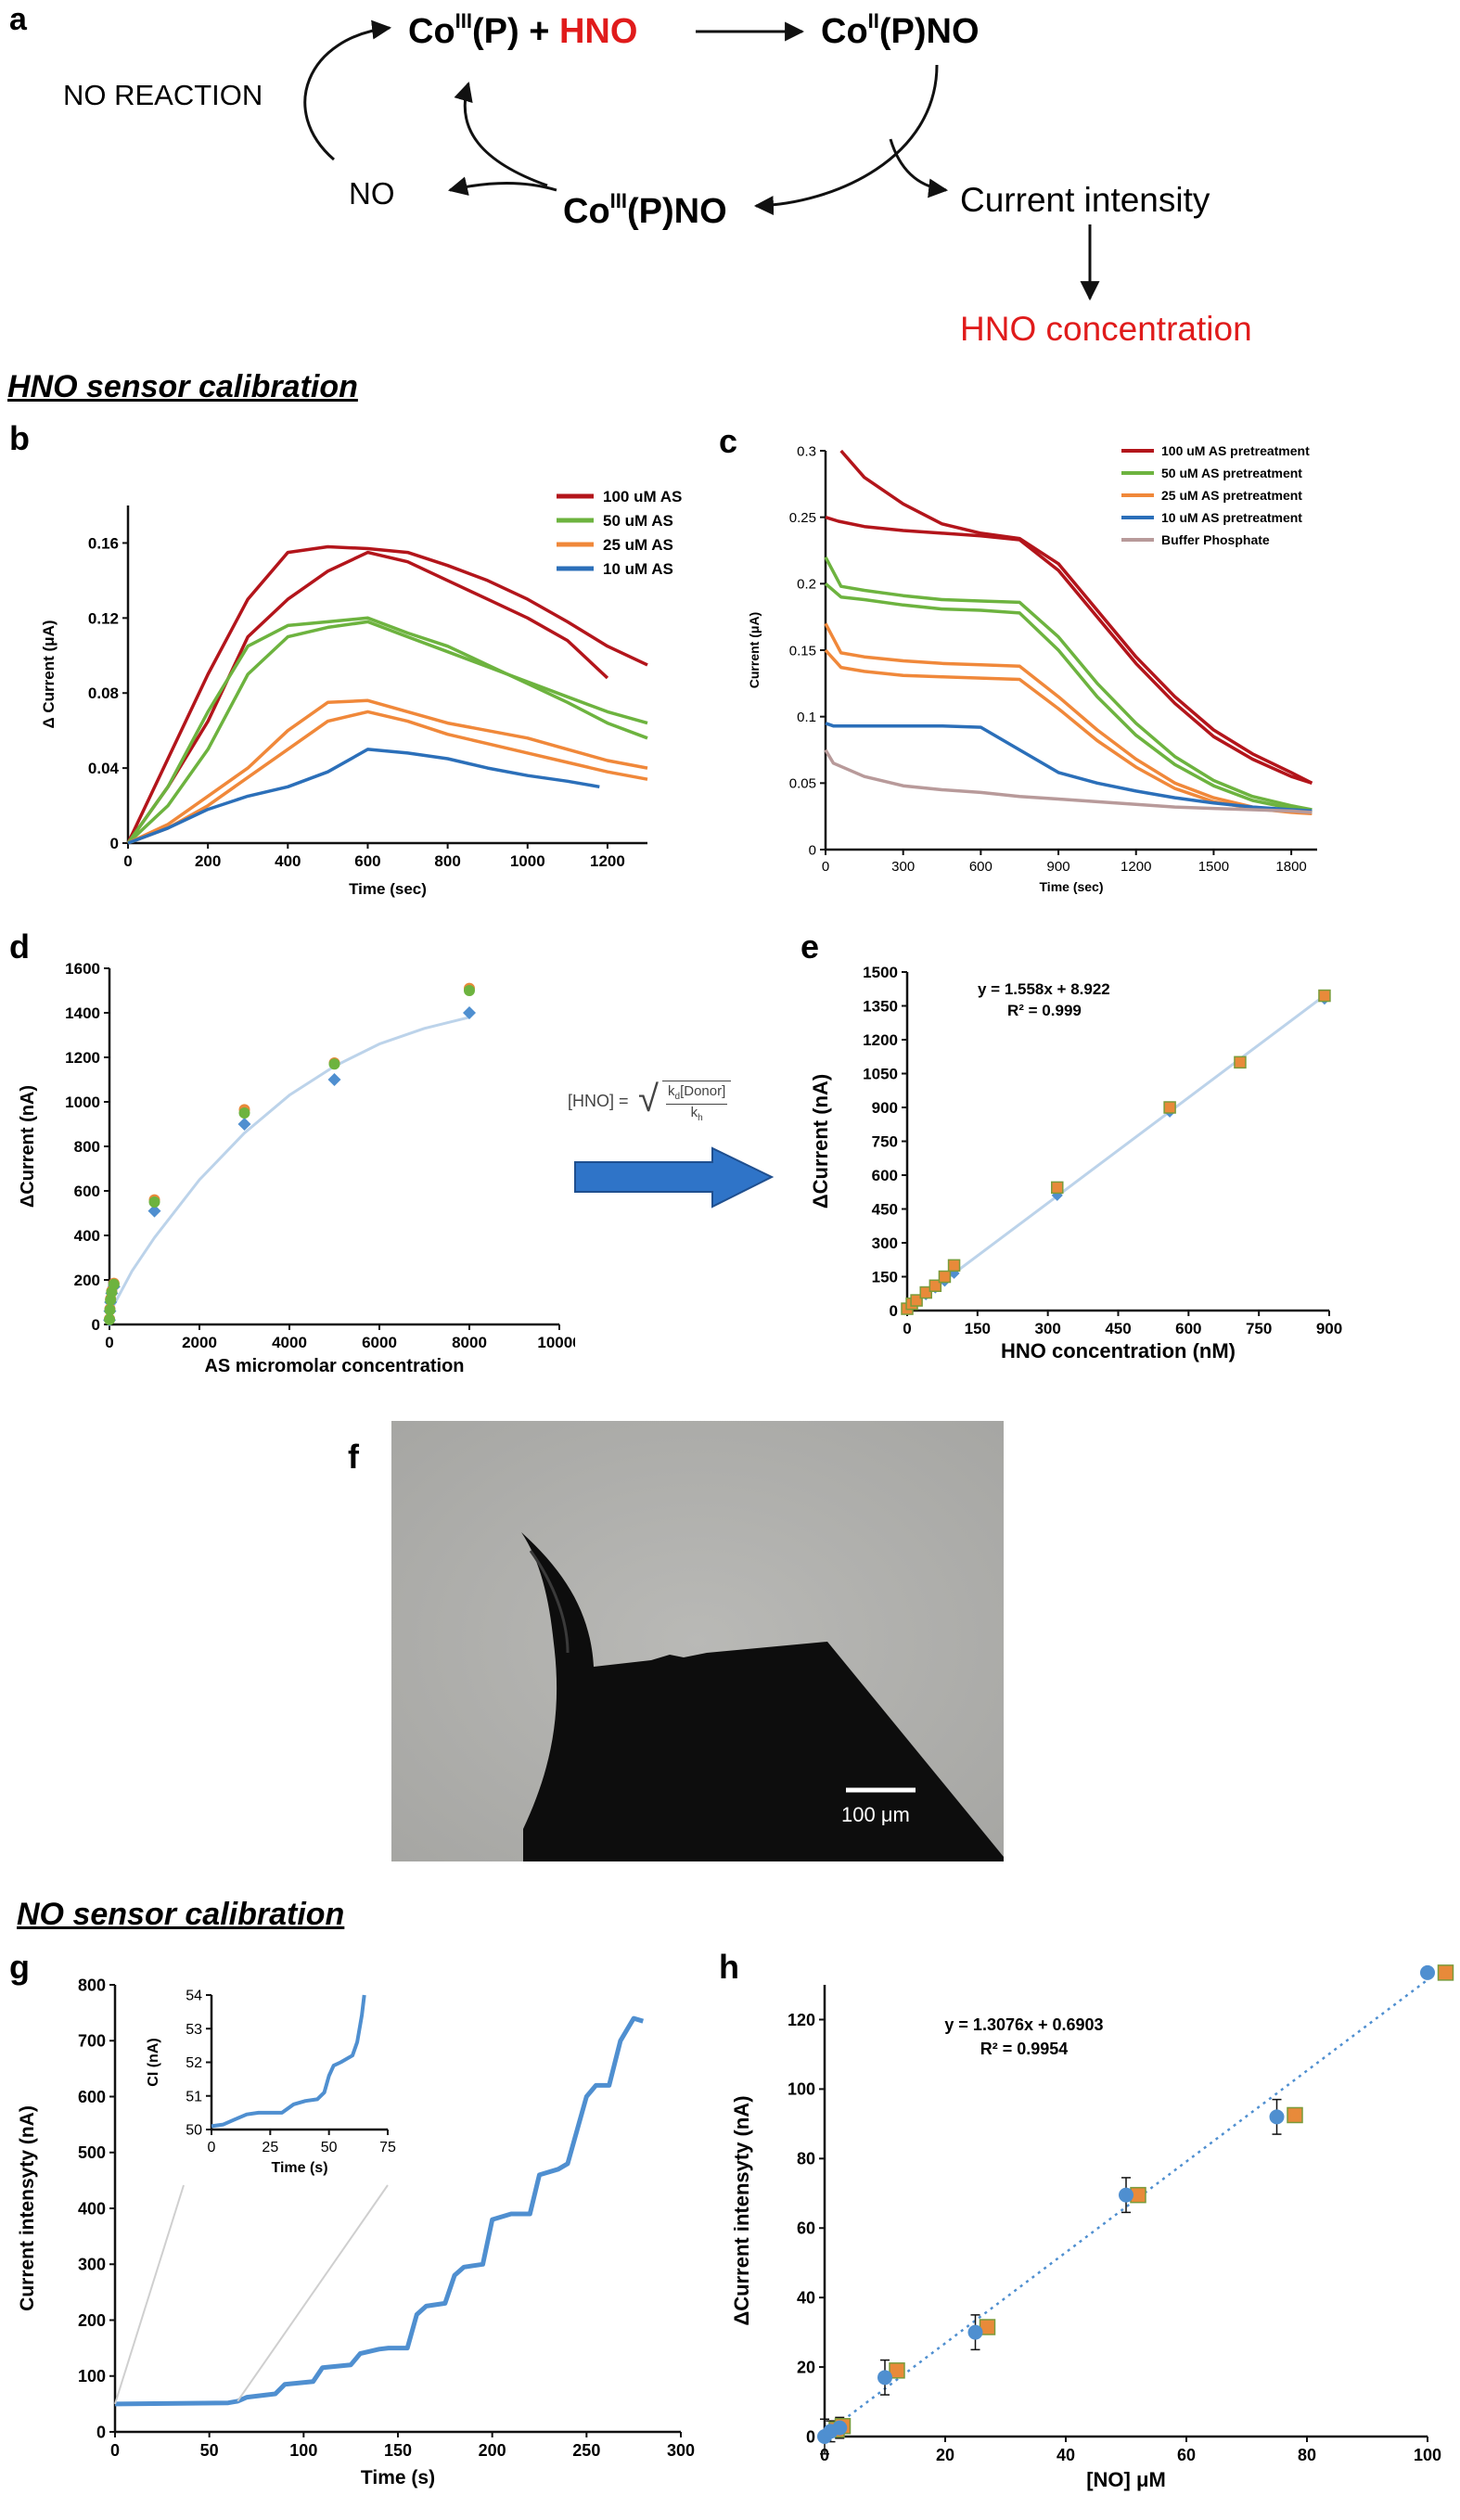 Image resolution: width=1460 pixels, height=2520 pixels. What do you see at coordinates (806, 2297) in the screenshot?
I see `y-tick-label: 40` at bounding box center [806, 2297].